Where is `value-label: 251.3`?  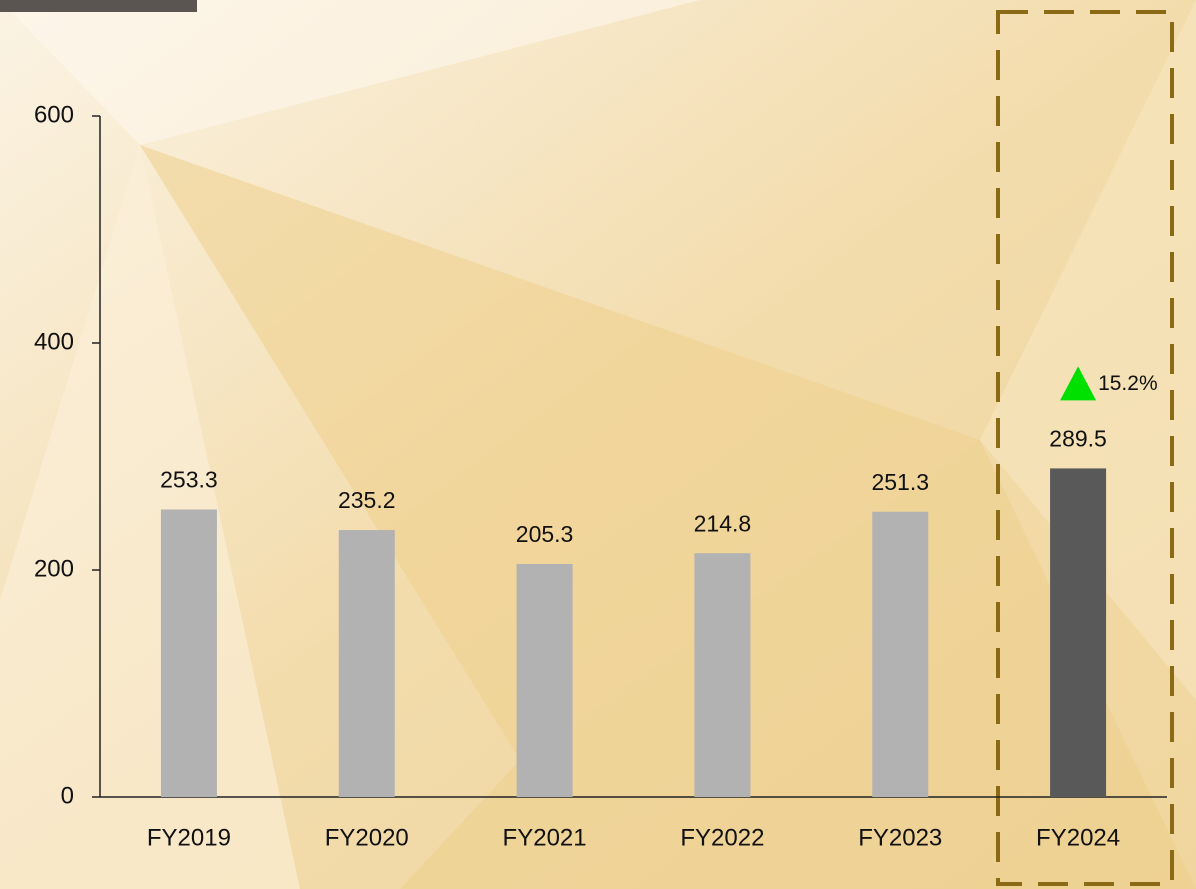
value-label: 251.3 is located at coordinates (900, 482).